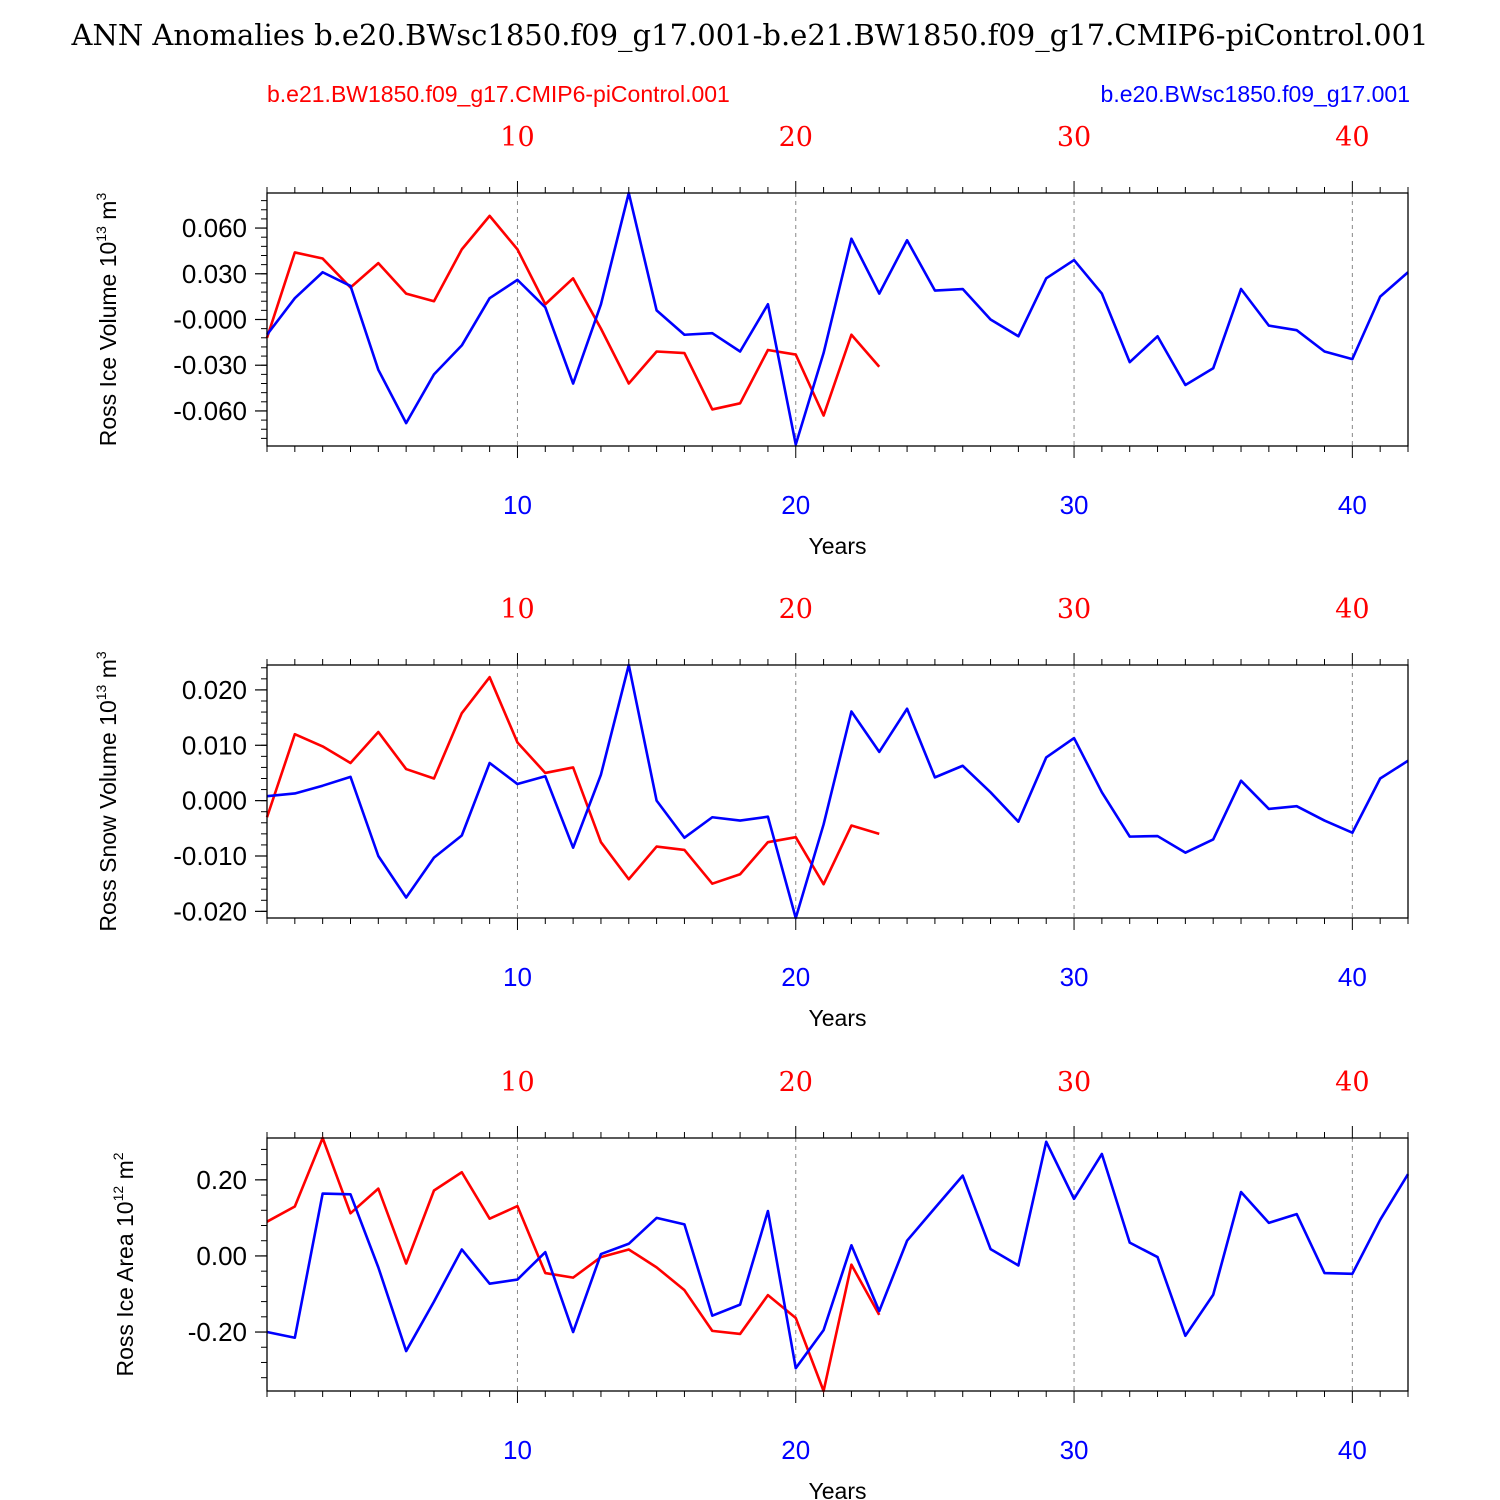 Image resolution: width=1500 pixels, height=1500 pixels. I want to click on y-tick-label: -0.030, so click(210, 365).